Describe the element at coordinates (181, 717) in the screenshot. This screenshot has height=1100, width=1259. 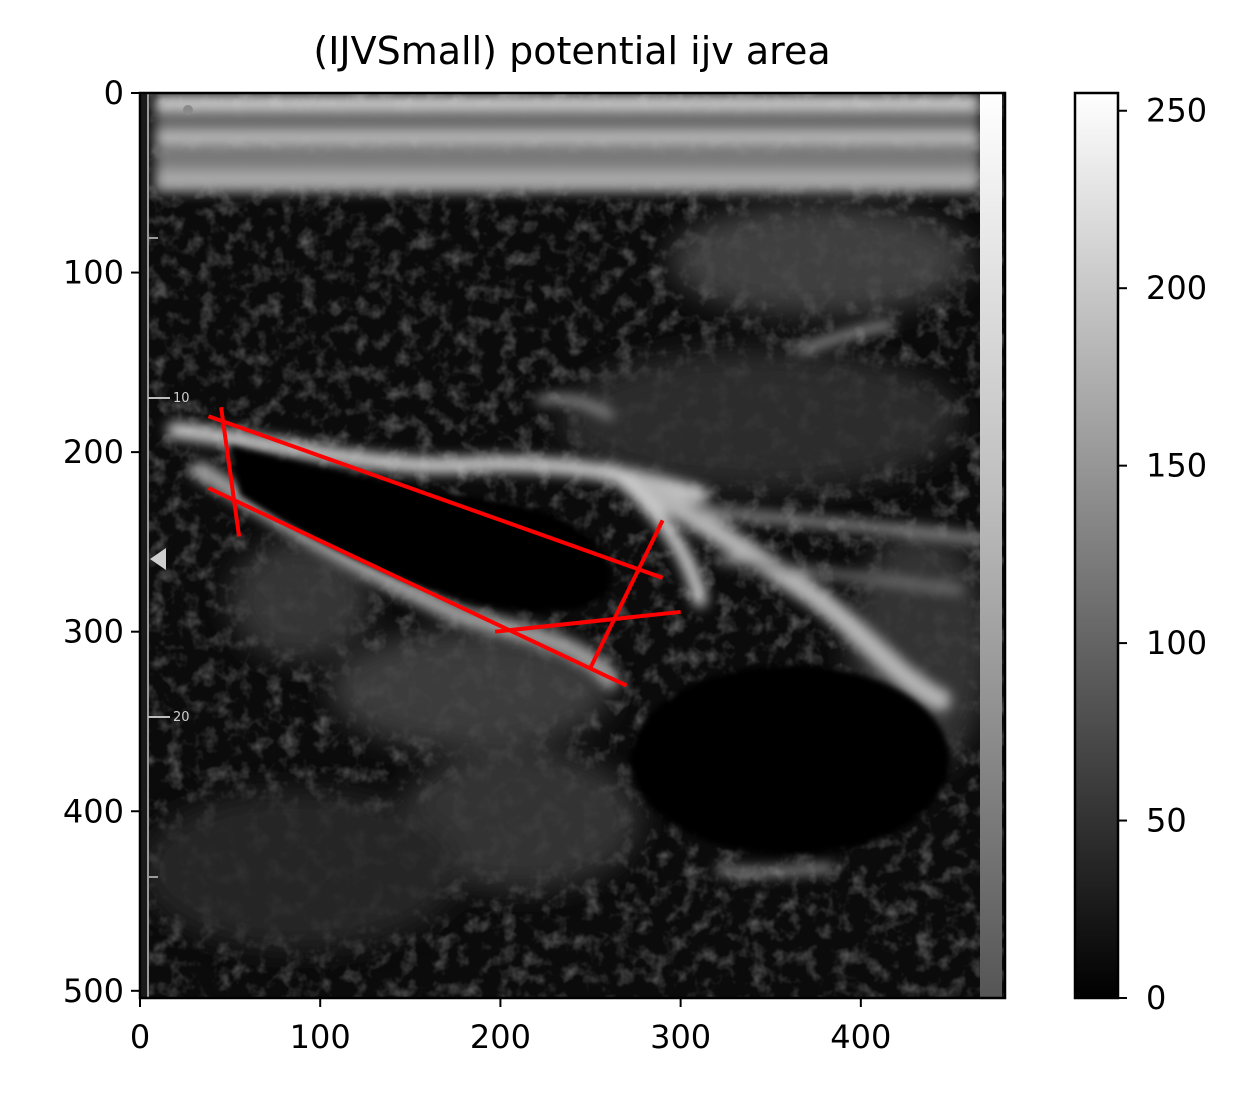
I see `depth-label-20: 20` at that location.